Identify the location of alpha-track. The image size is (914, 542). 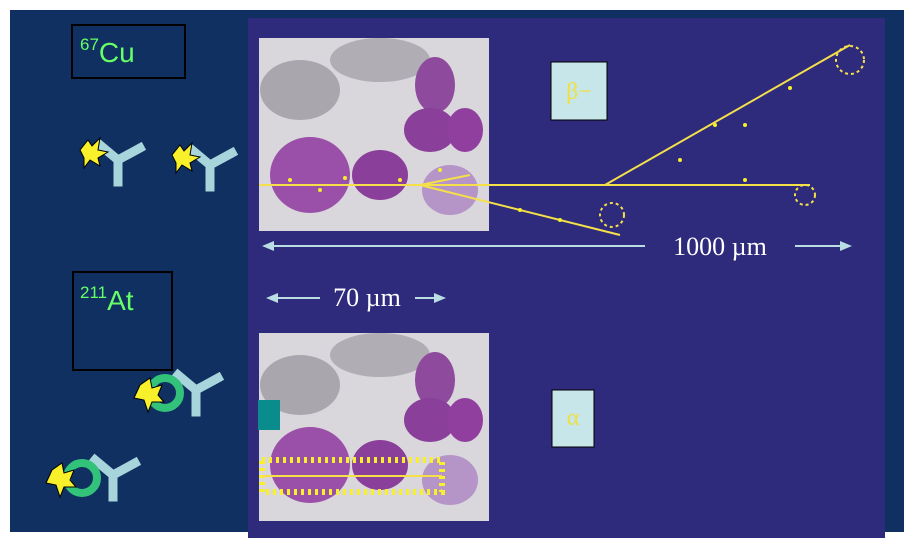
(352, 476).